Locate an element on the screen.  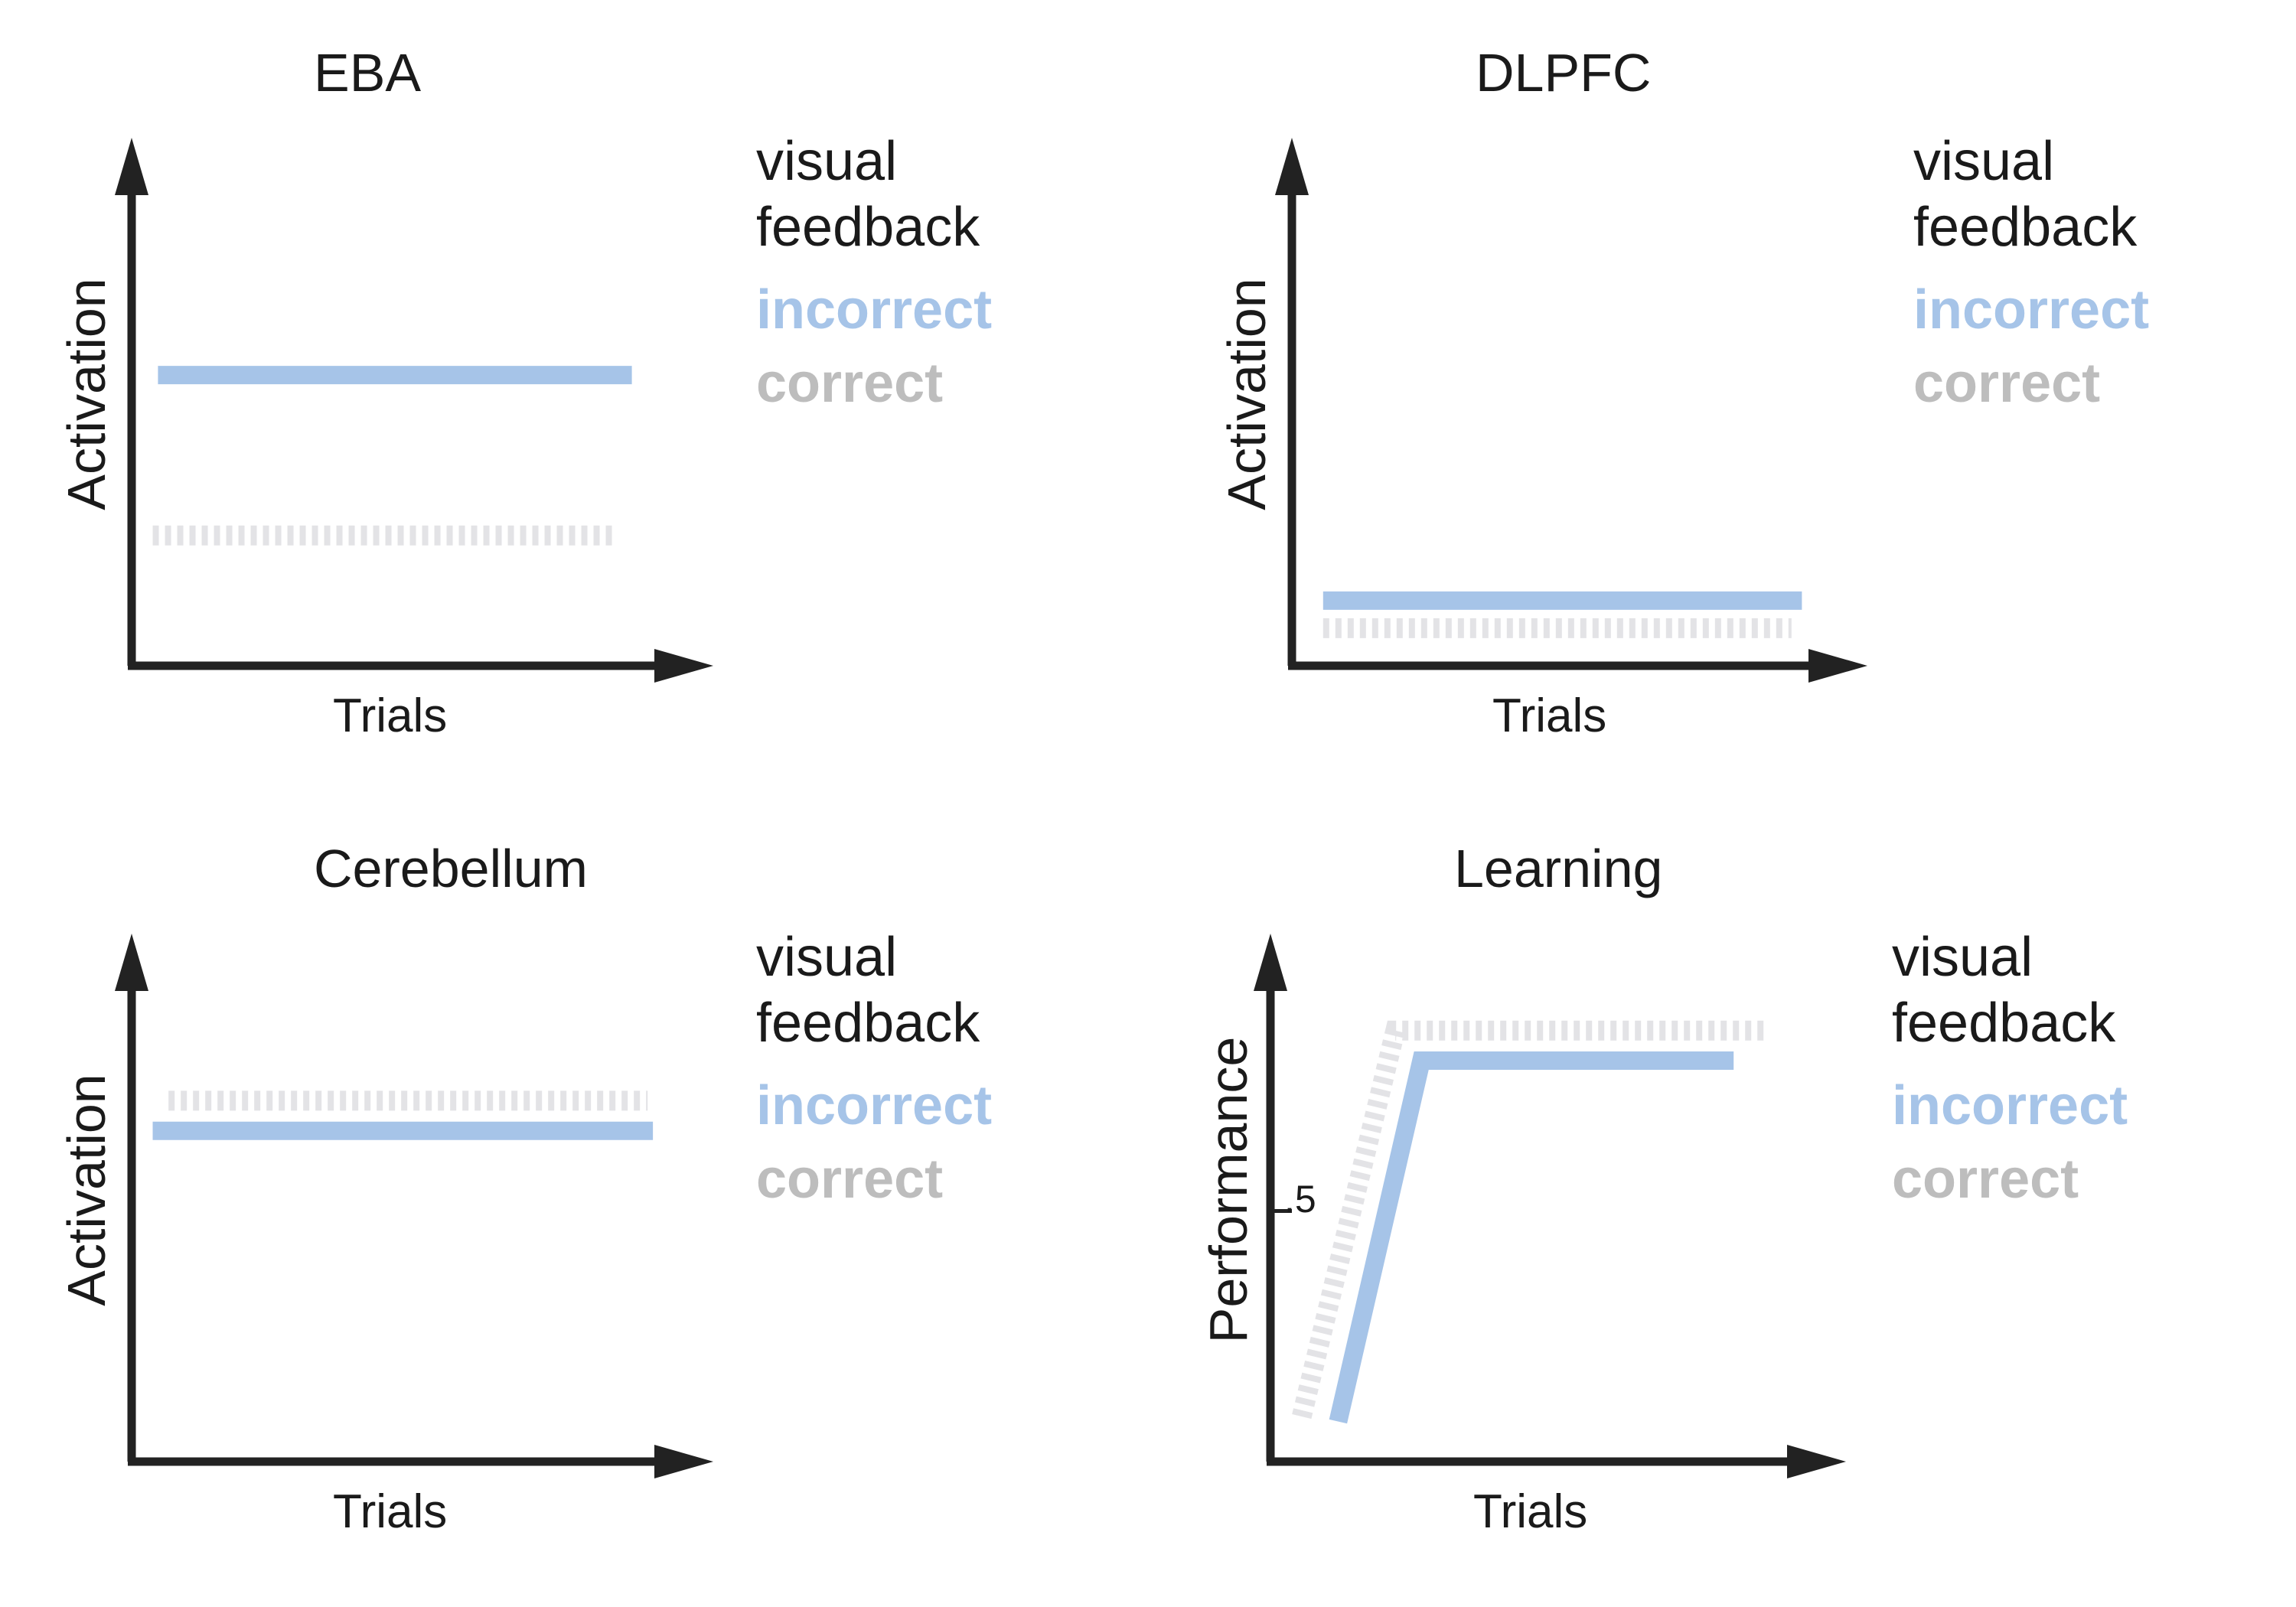
chart-title: DLPFC is located at coordinates (1564, 73).